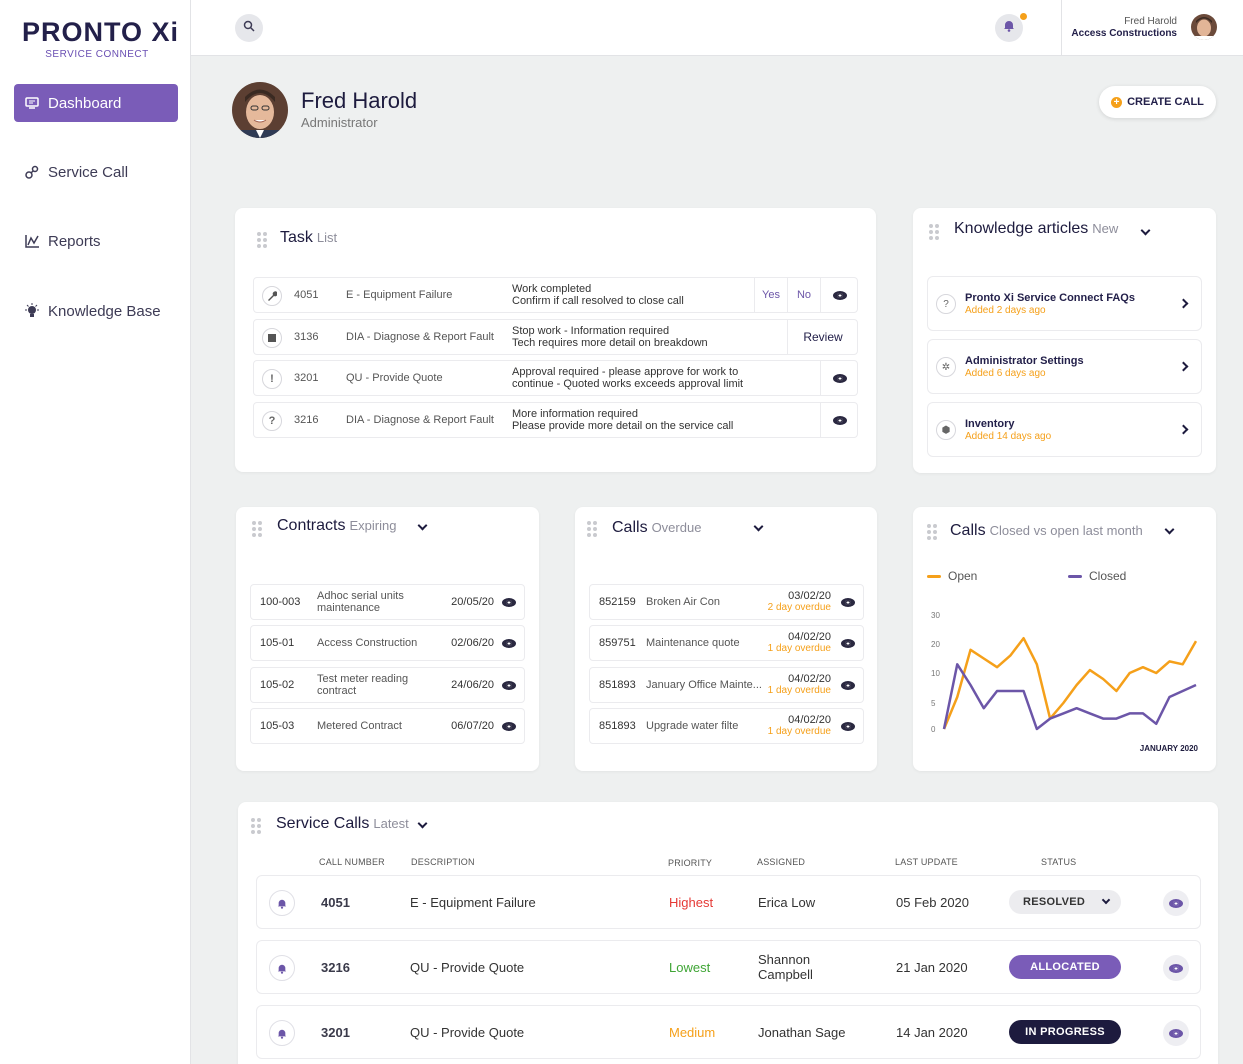 Image resolution: width=1243 pixels, height=1064 pixels. I want to click on yes-button: Yes, so click(770, 295).